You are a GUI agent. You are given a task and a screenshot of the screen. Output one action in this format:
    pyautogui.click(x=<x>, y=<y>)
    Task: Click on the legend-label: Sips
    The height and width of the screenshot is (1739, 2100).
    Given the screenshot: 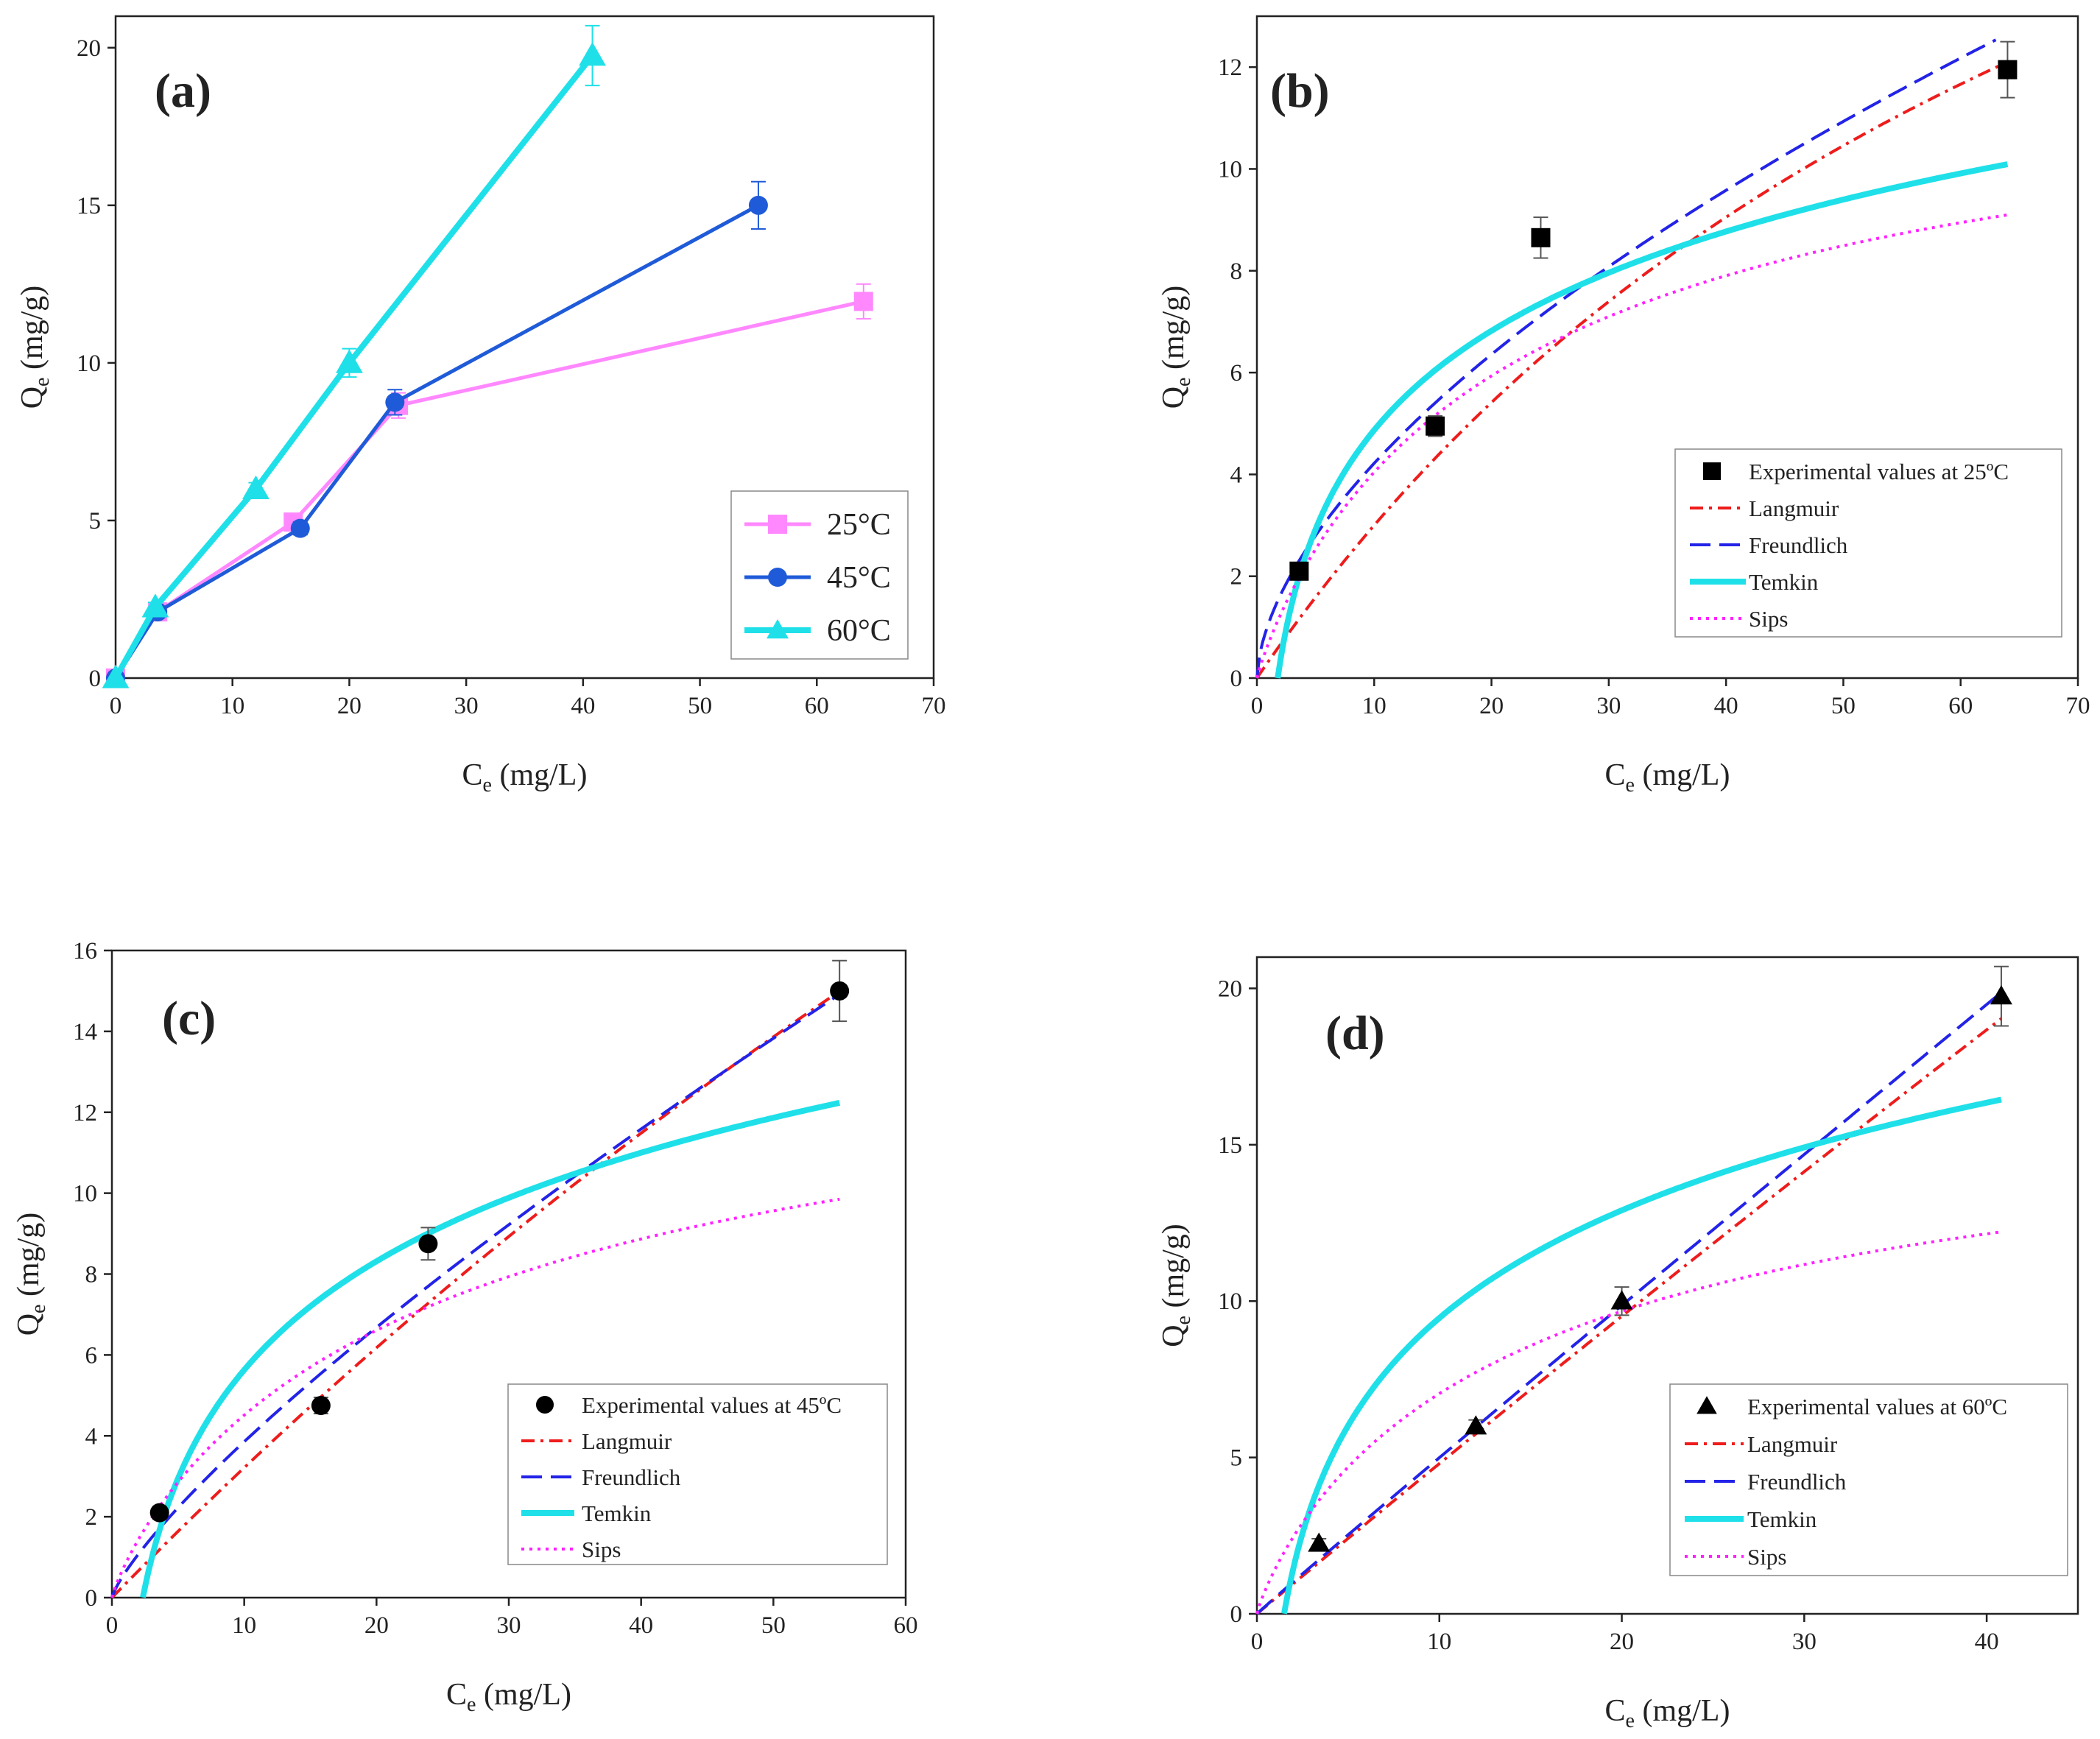 What is the action you would take?
    pyautogui.click(x=601, y=1549)
    